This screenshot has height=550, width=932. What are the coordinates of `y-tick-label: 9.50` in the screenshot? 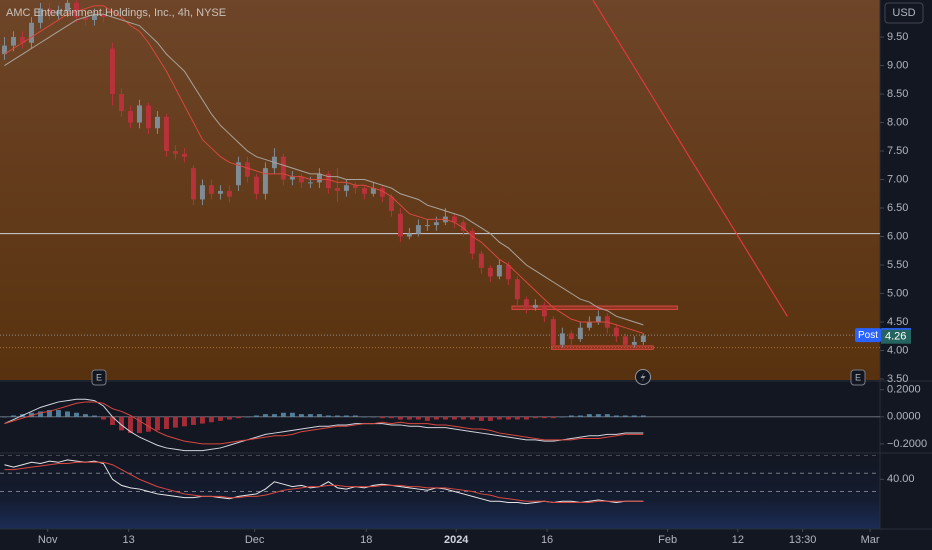 It's located at (897, 37).